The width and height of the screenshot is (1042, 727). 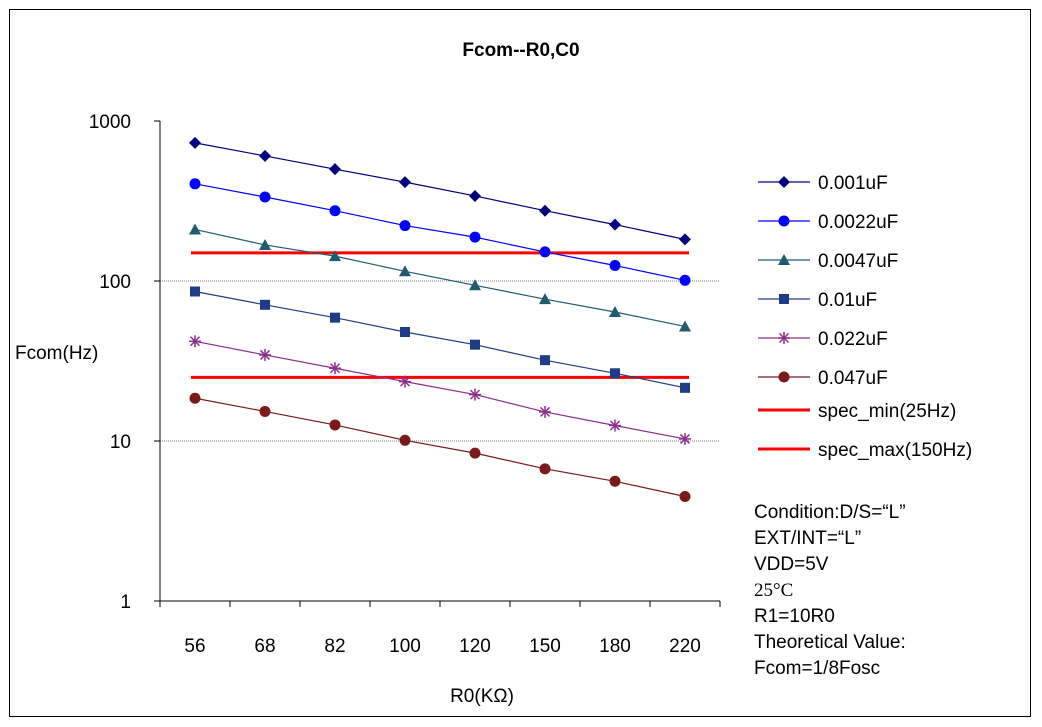 What do you see at coordinates (858, 261) in the screenshot?
I see `legend-label-2: 0.0047uF` at bounding box center [858, 261].